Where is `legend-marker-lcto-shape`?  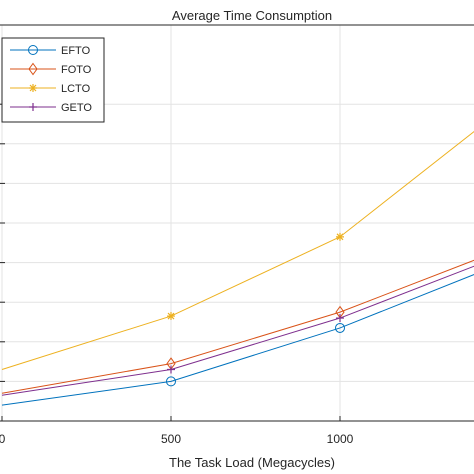 legend-marker-lcto-shape is located at coordinates (33, 88).